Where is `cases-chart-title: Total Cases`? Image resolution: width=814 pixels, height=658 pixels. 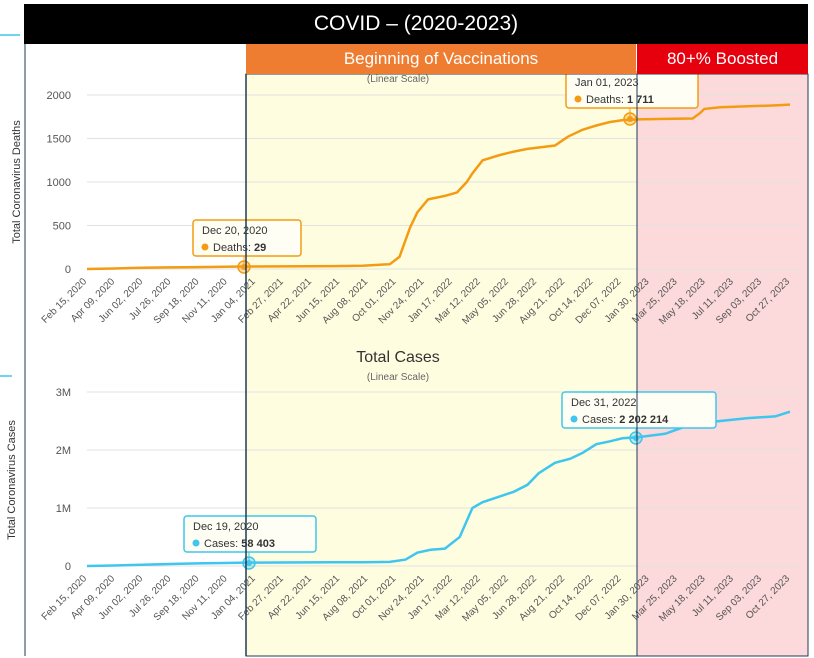 cases-chart-title: Total Cases is located at coordinates (398, 357).